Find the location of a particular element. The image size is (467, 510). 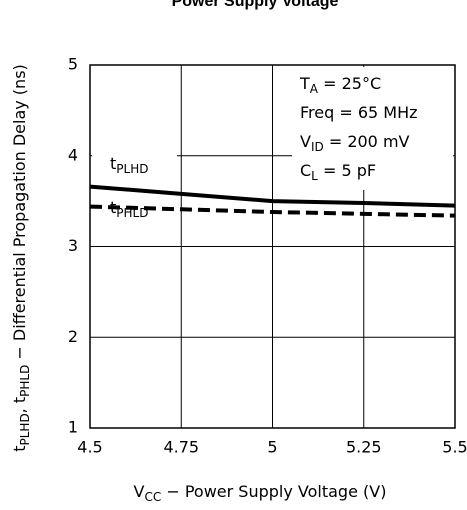

text-segment: = 25°C is located at coordinates (349, 83).